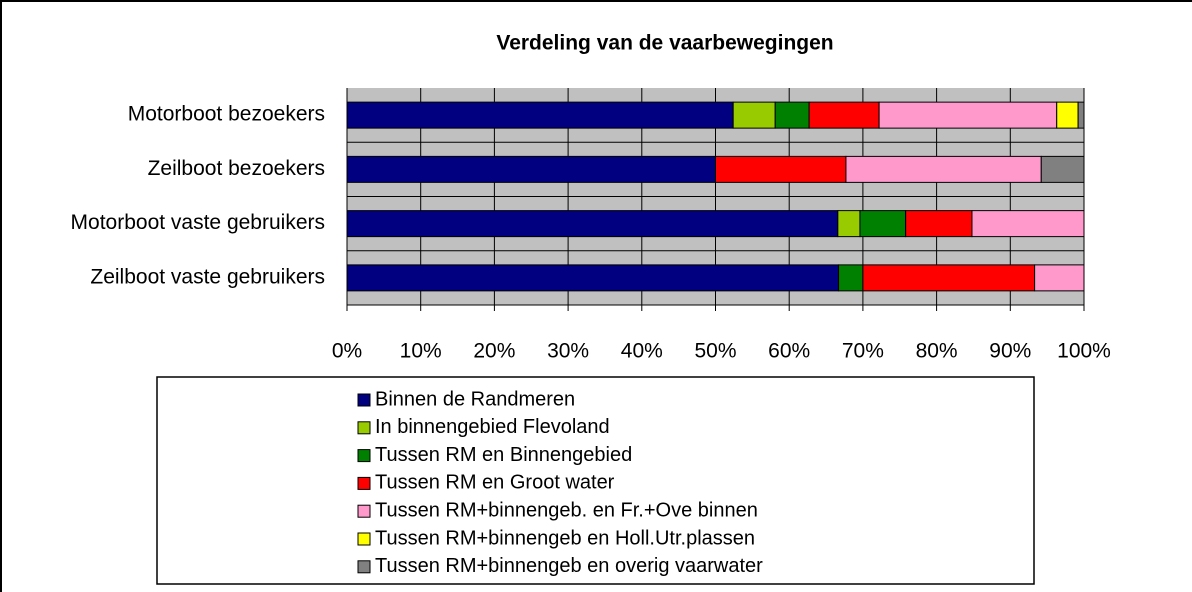 The image size is (1192, 592). I want to click on x-tick-label: 70%, so click(863, 351).